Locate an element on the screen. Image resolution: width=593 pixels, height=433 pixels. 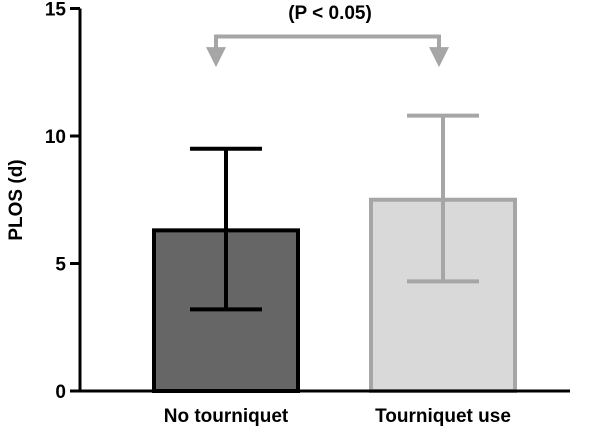
x-tick-label-1: No tourniquet is located at coordinates (226, 416).